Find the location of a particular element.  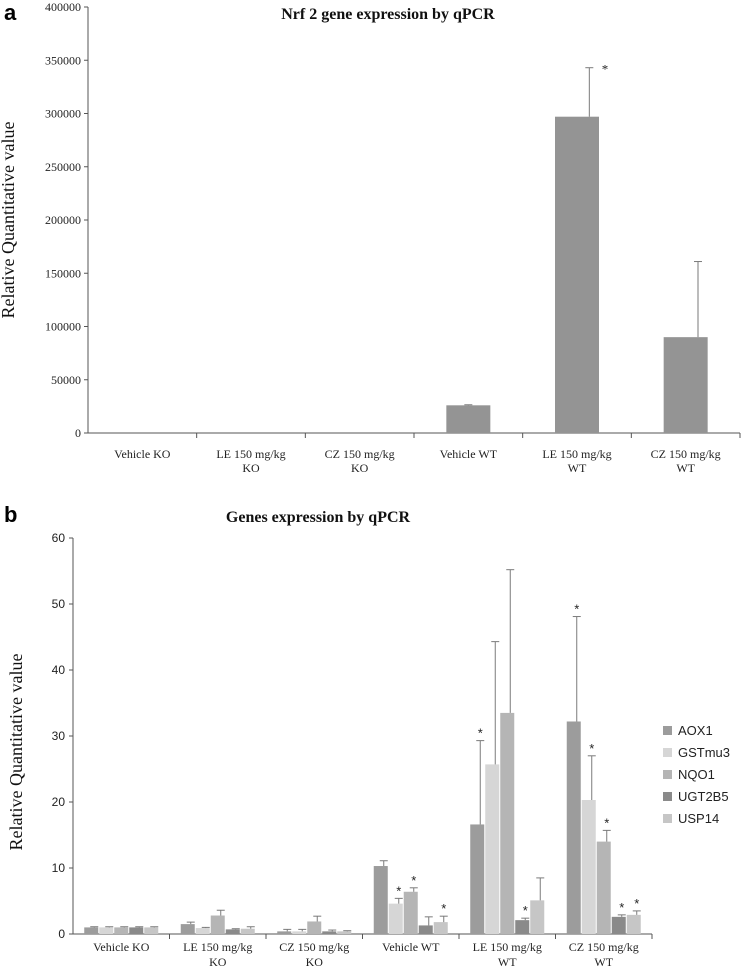

panel-b-label: b is located at coordinates (10, 514).